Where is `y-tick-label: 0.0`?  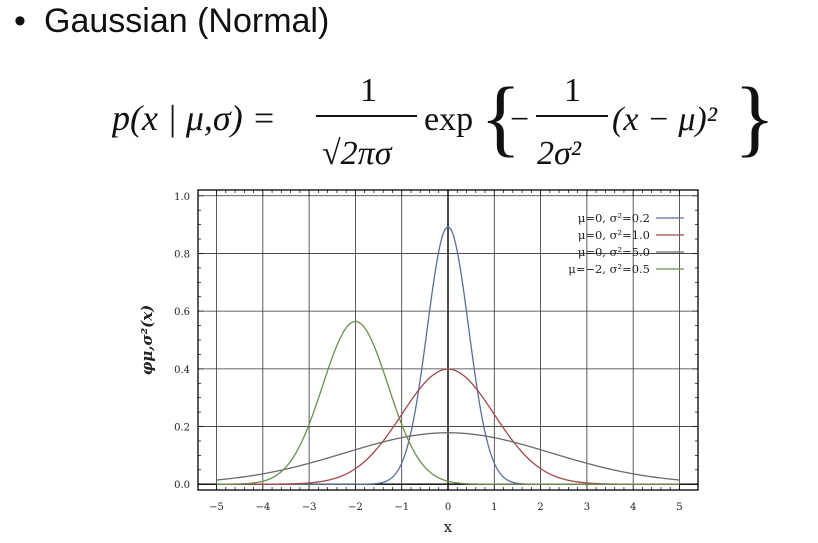
y-tick-label: 0.0 is located at coordinates (182, 485).